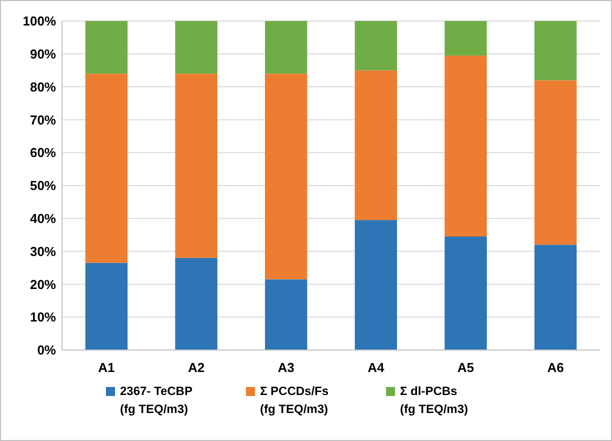  I want to click on x-tick-label: A5, so click(465, 367).